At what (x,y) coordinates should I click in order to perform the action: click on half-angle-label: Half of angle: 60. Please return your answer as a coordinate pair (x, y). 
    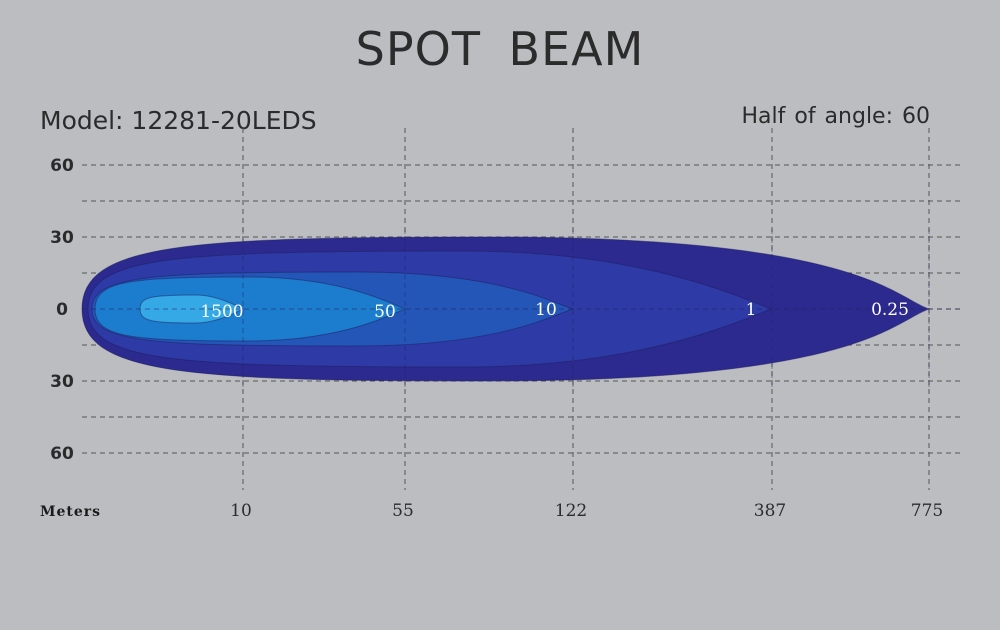
    Looking at the image, I should click on (835, 116).